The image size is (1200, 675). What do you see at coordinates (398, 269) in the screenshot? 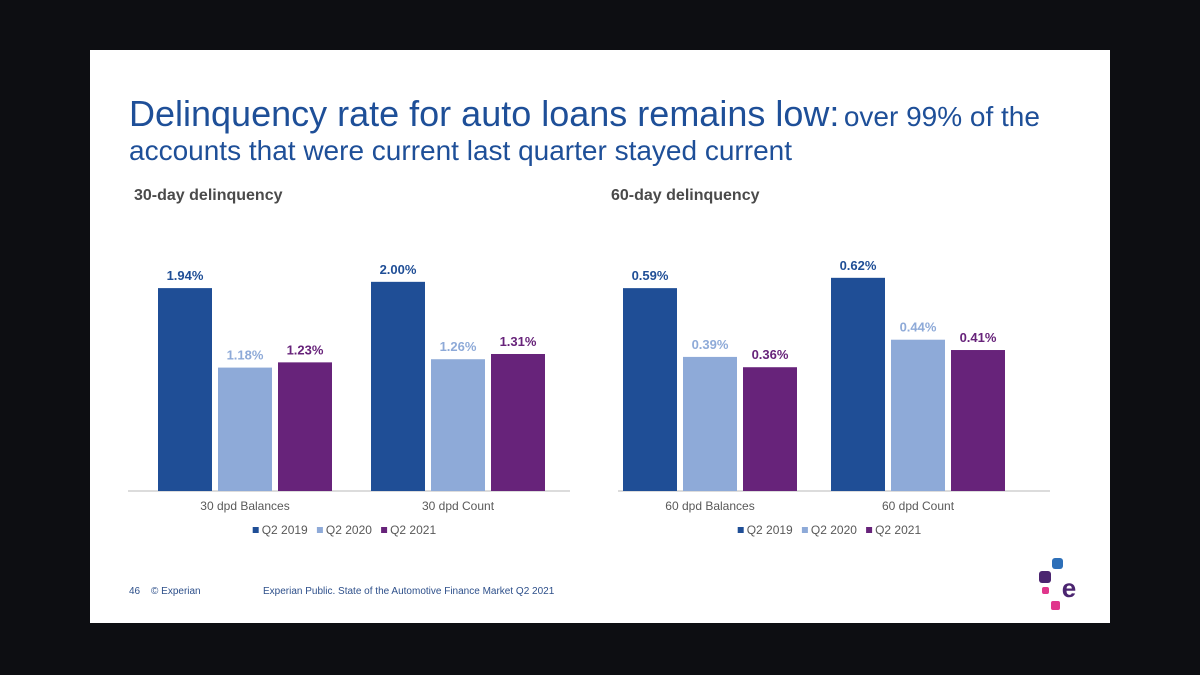
I see `data-label: 2.00%` at bounding box center [398, 269].